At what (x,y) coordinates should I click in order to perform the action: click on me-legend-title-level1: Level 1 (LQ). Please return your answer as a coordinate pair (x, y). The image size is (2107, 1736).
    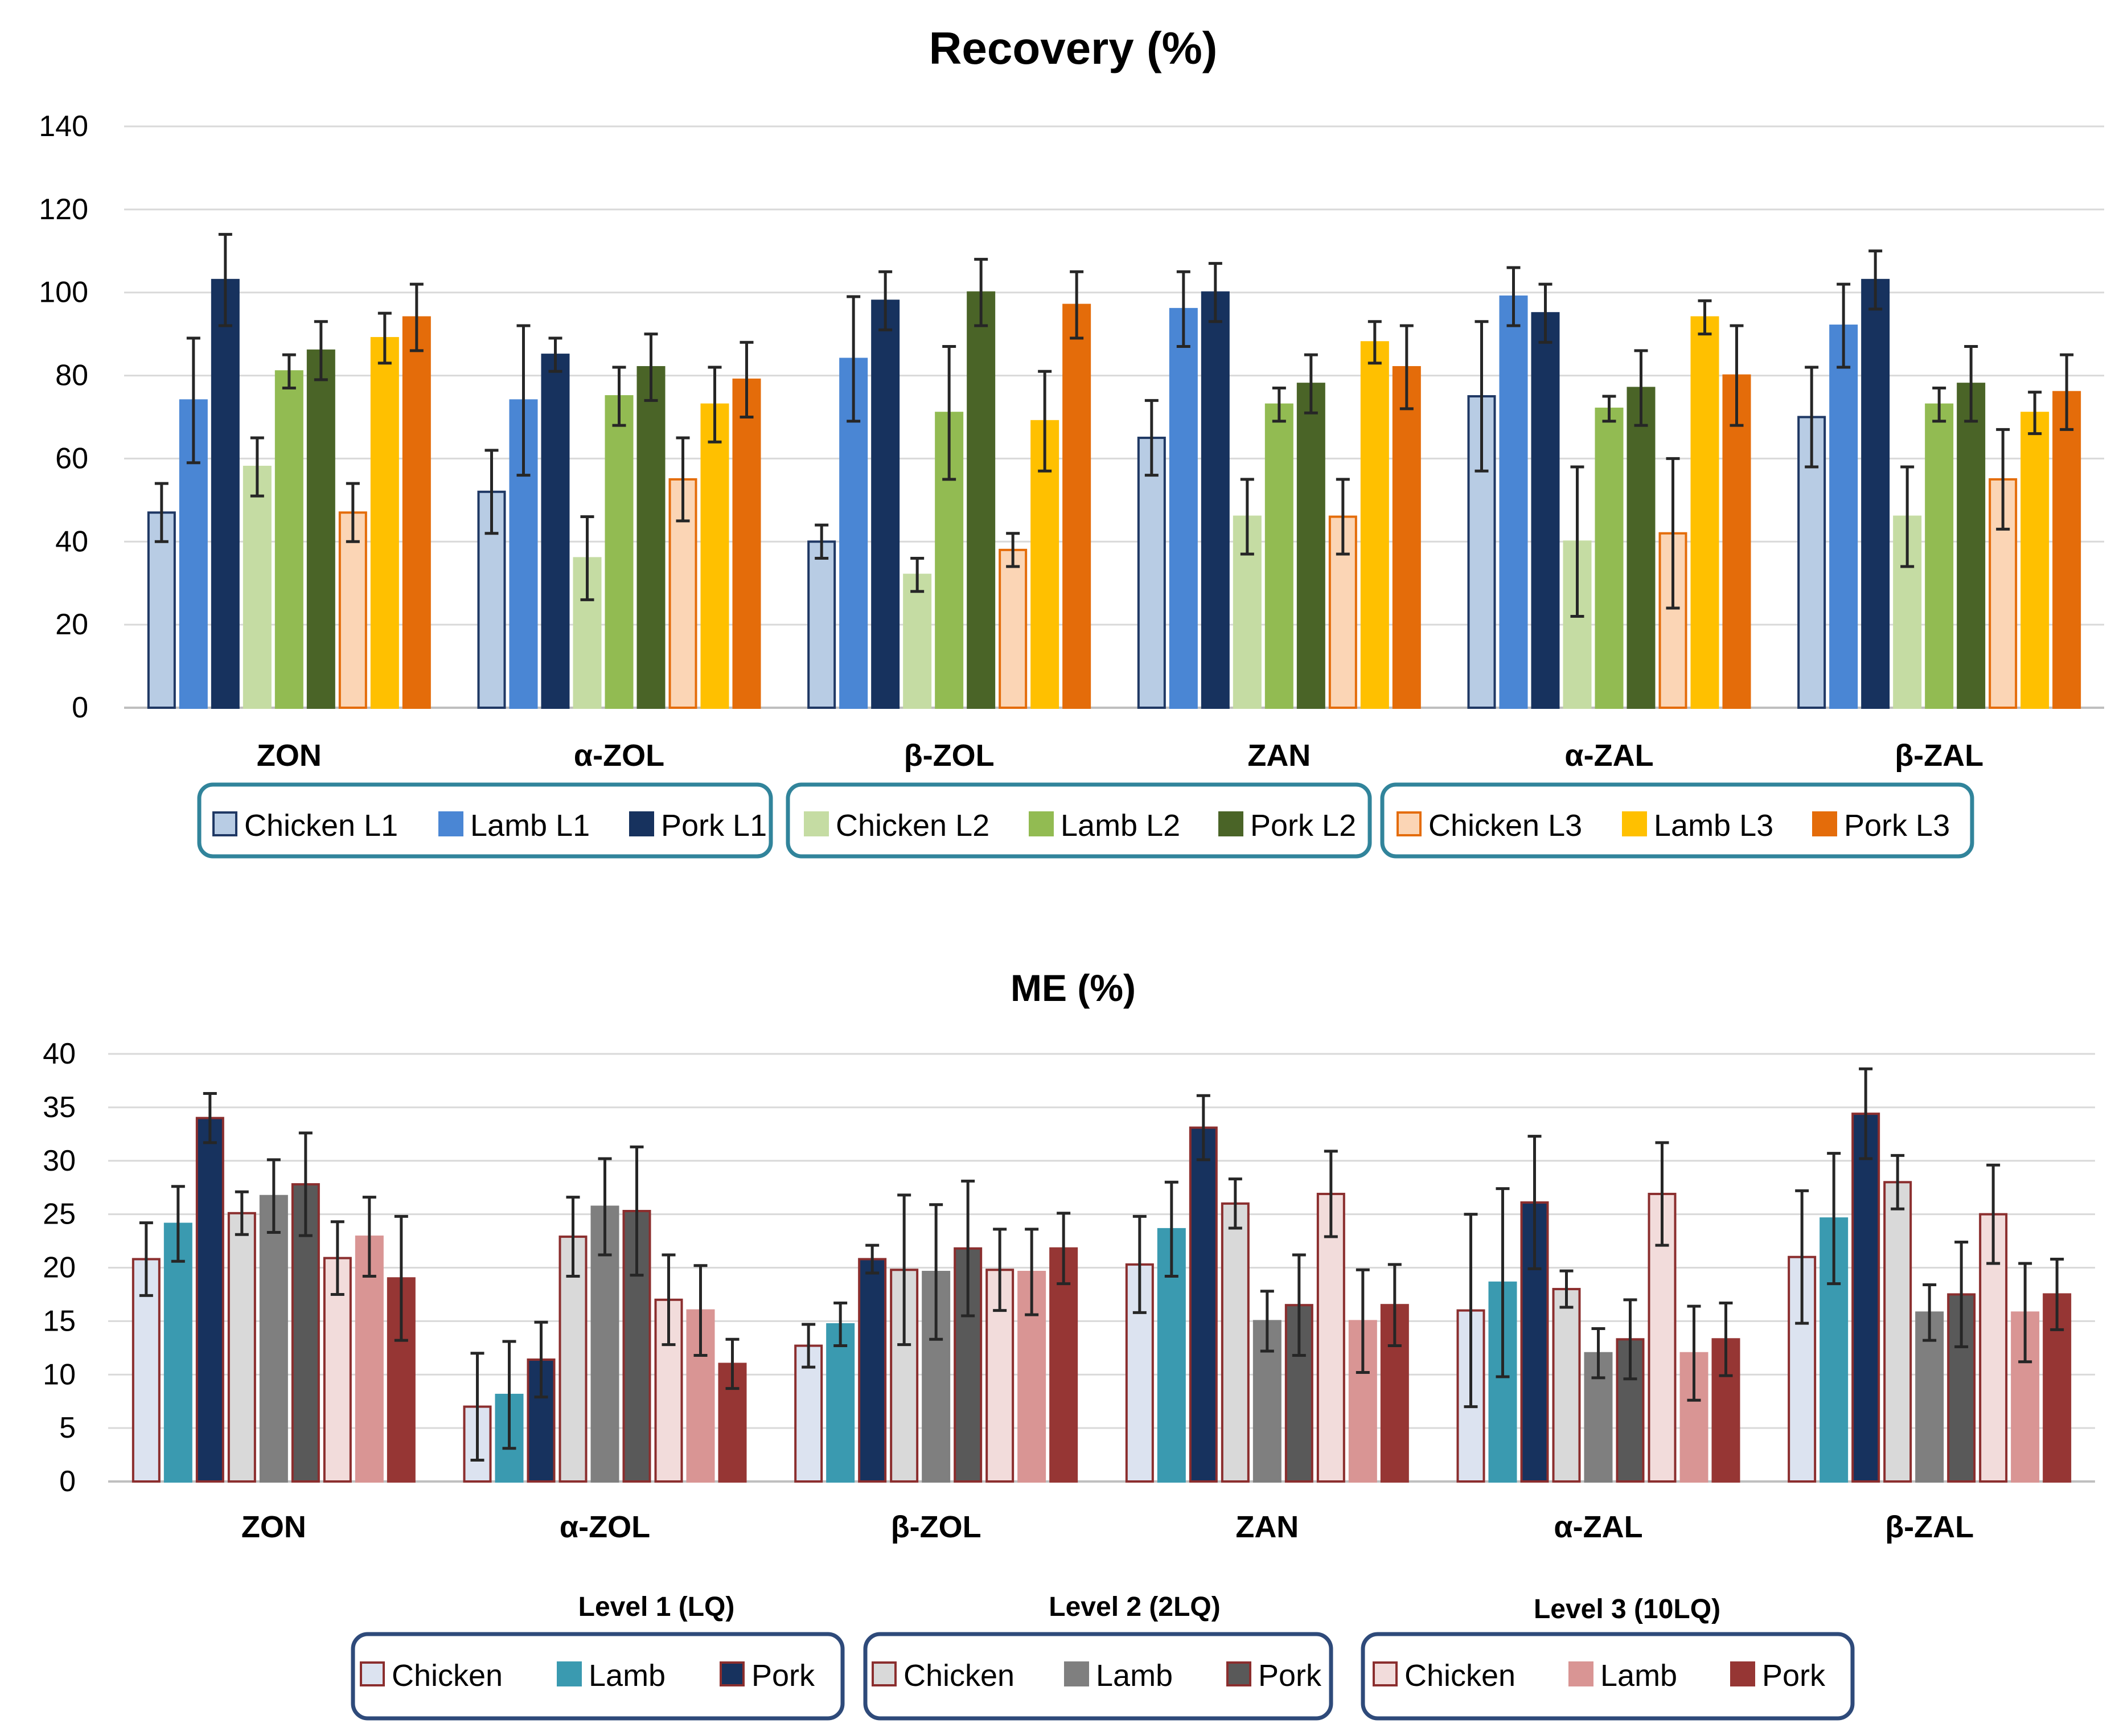
    Looking at the image, I should click on (657, 1607).